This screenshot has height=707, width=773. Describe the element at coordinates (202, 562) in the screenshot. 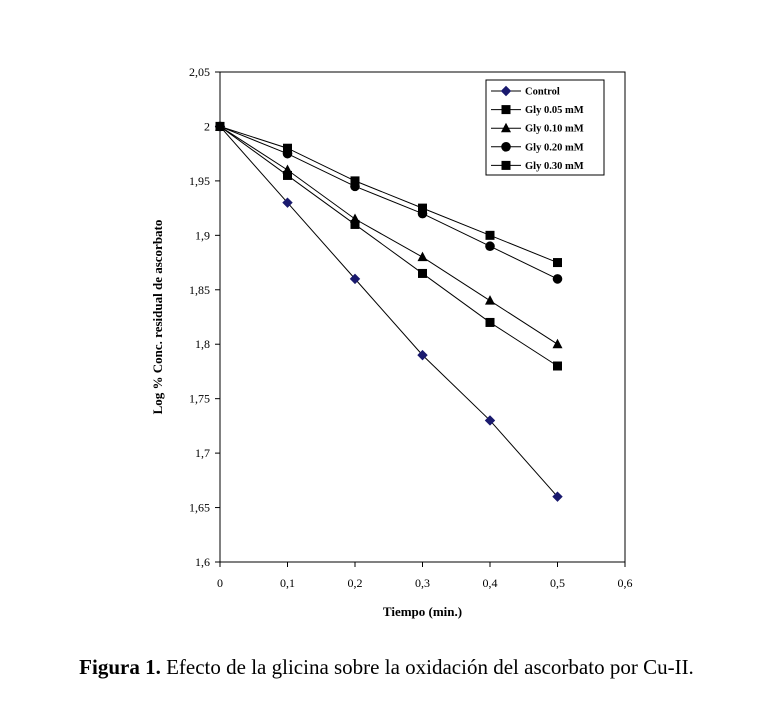

I see `y-tick-label: 1,6` at that location.